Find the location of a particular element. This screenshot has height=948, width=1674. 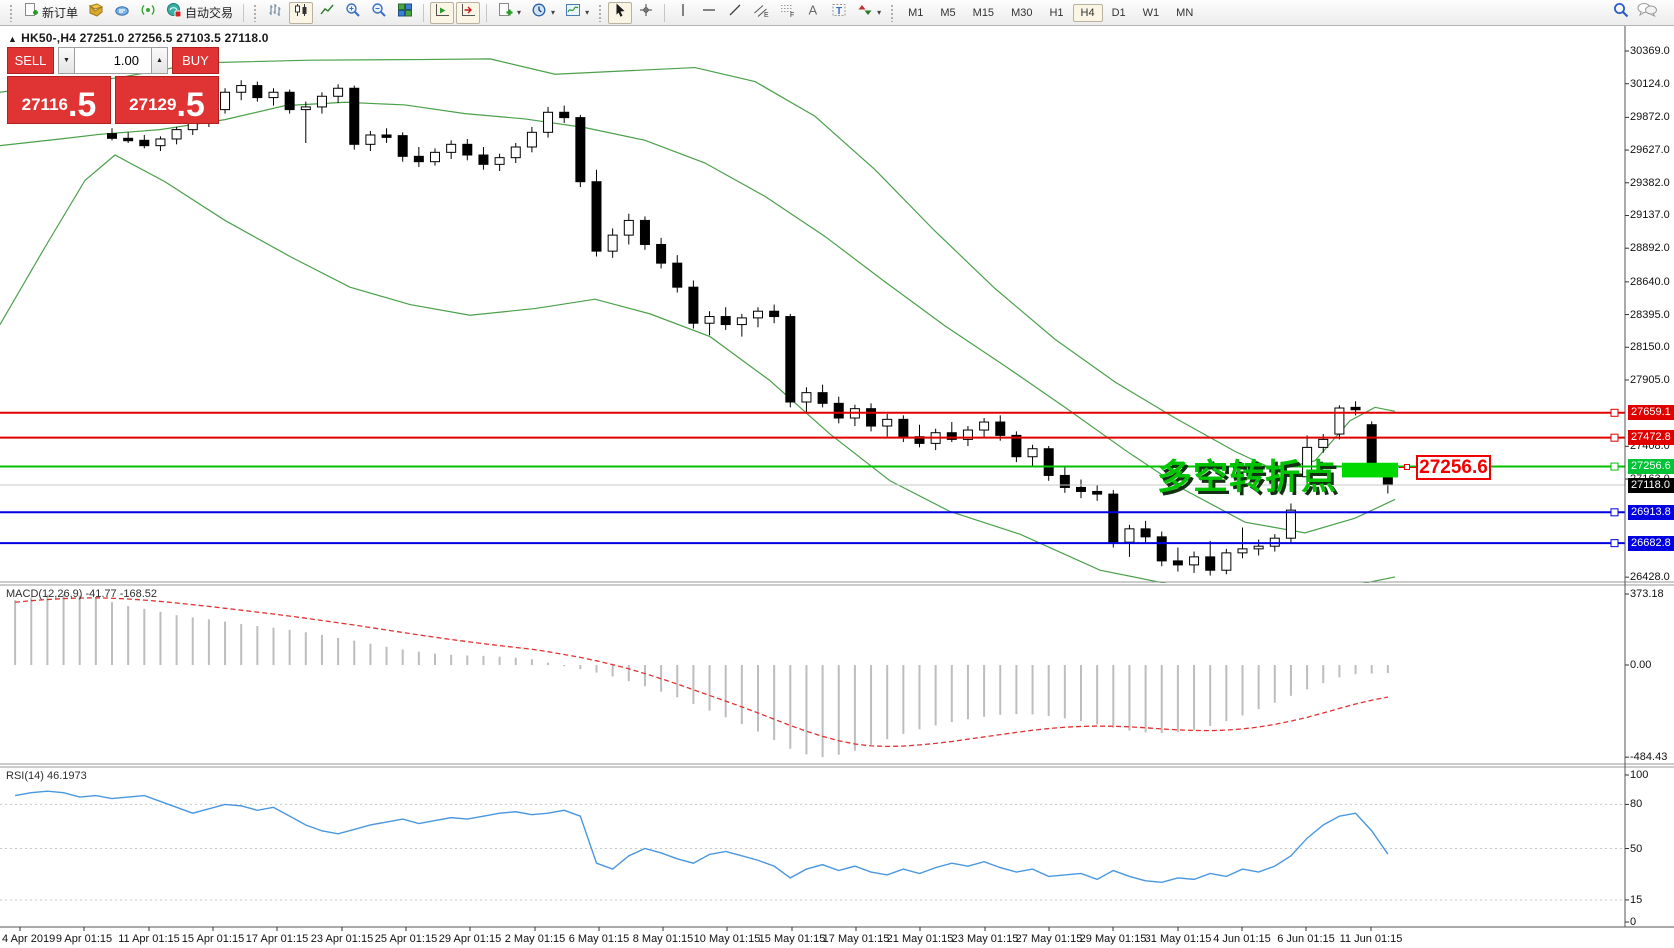

candlestick-chart-icon is located at coordinates (301, 12).